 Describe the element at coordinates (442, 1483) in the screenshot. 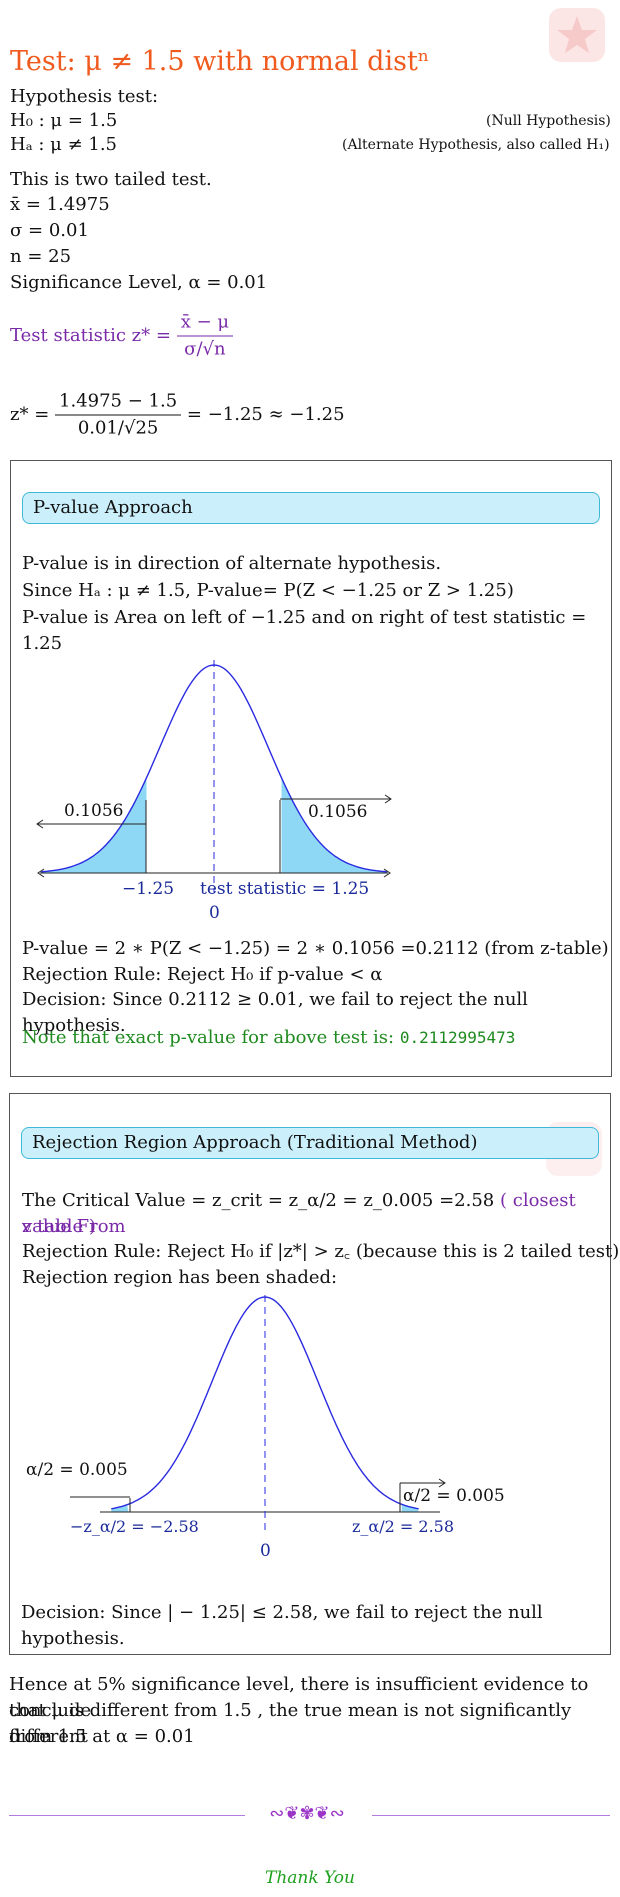

I see `right-alpha-arrowhead` at that location.